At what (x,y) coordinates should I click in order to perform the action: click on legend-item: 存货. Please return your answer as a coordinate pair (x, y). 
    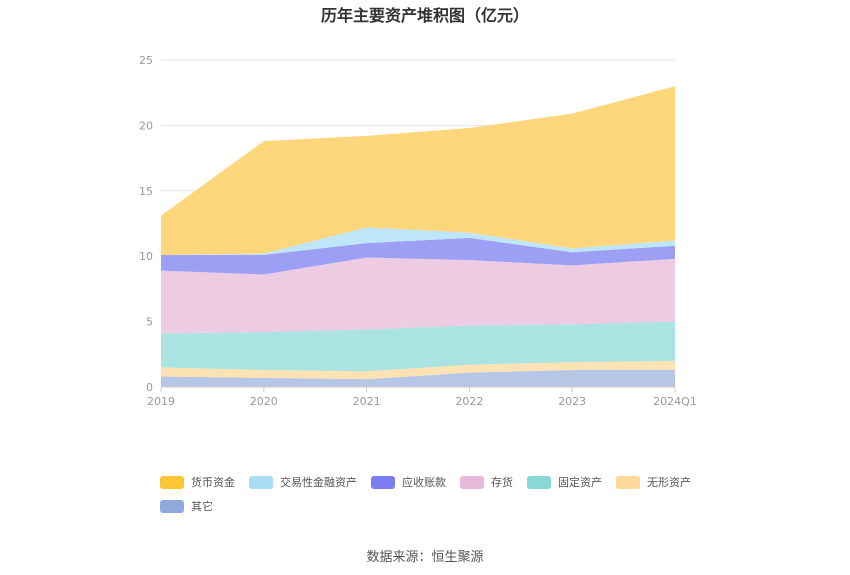
    Looking at the image, I should click on (486, 482).